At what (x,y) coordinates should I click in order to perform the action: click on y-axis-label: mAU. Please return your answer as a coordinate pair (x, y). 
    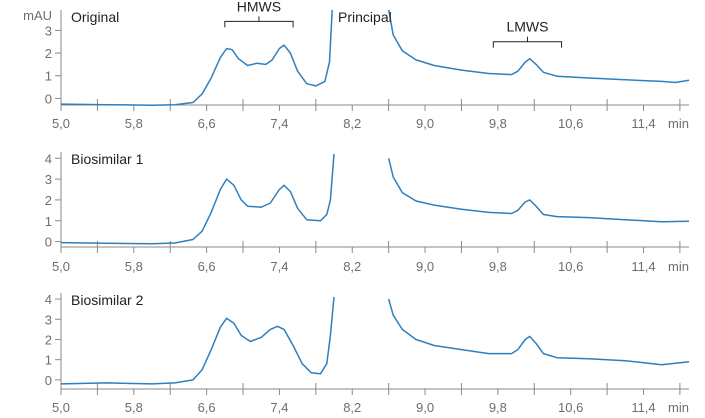
    Looking at the image, I should click on (37, 15).